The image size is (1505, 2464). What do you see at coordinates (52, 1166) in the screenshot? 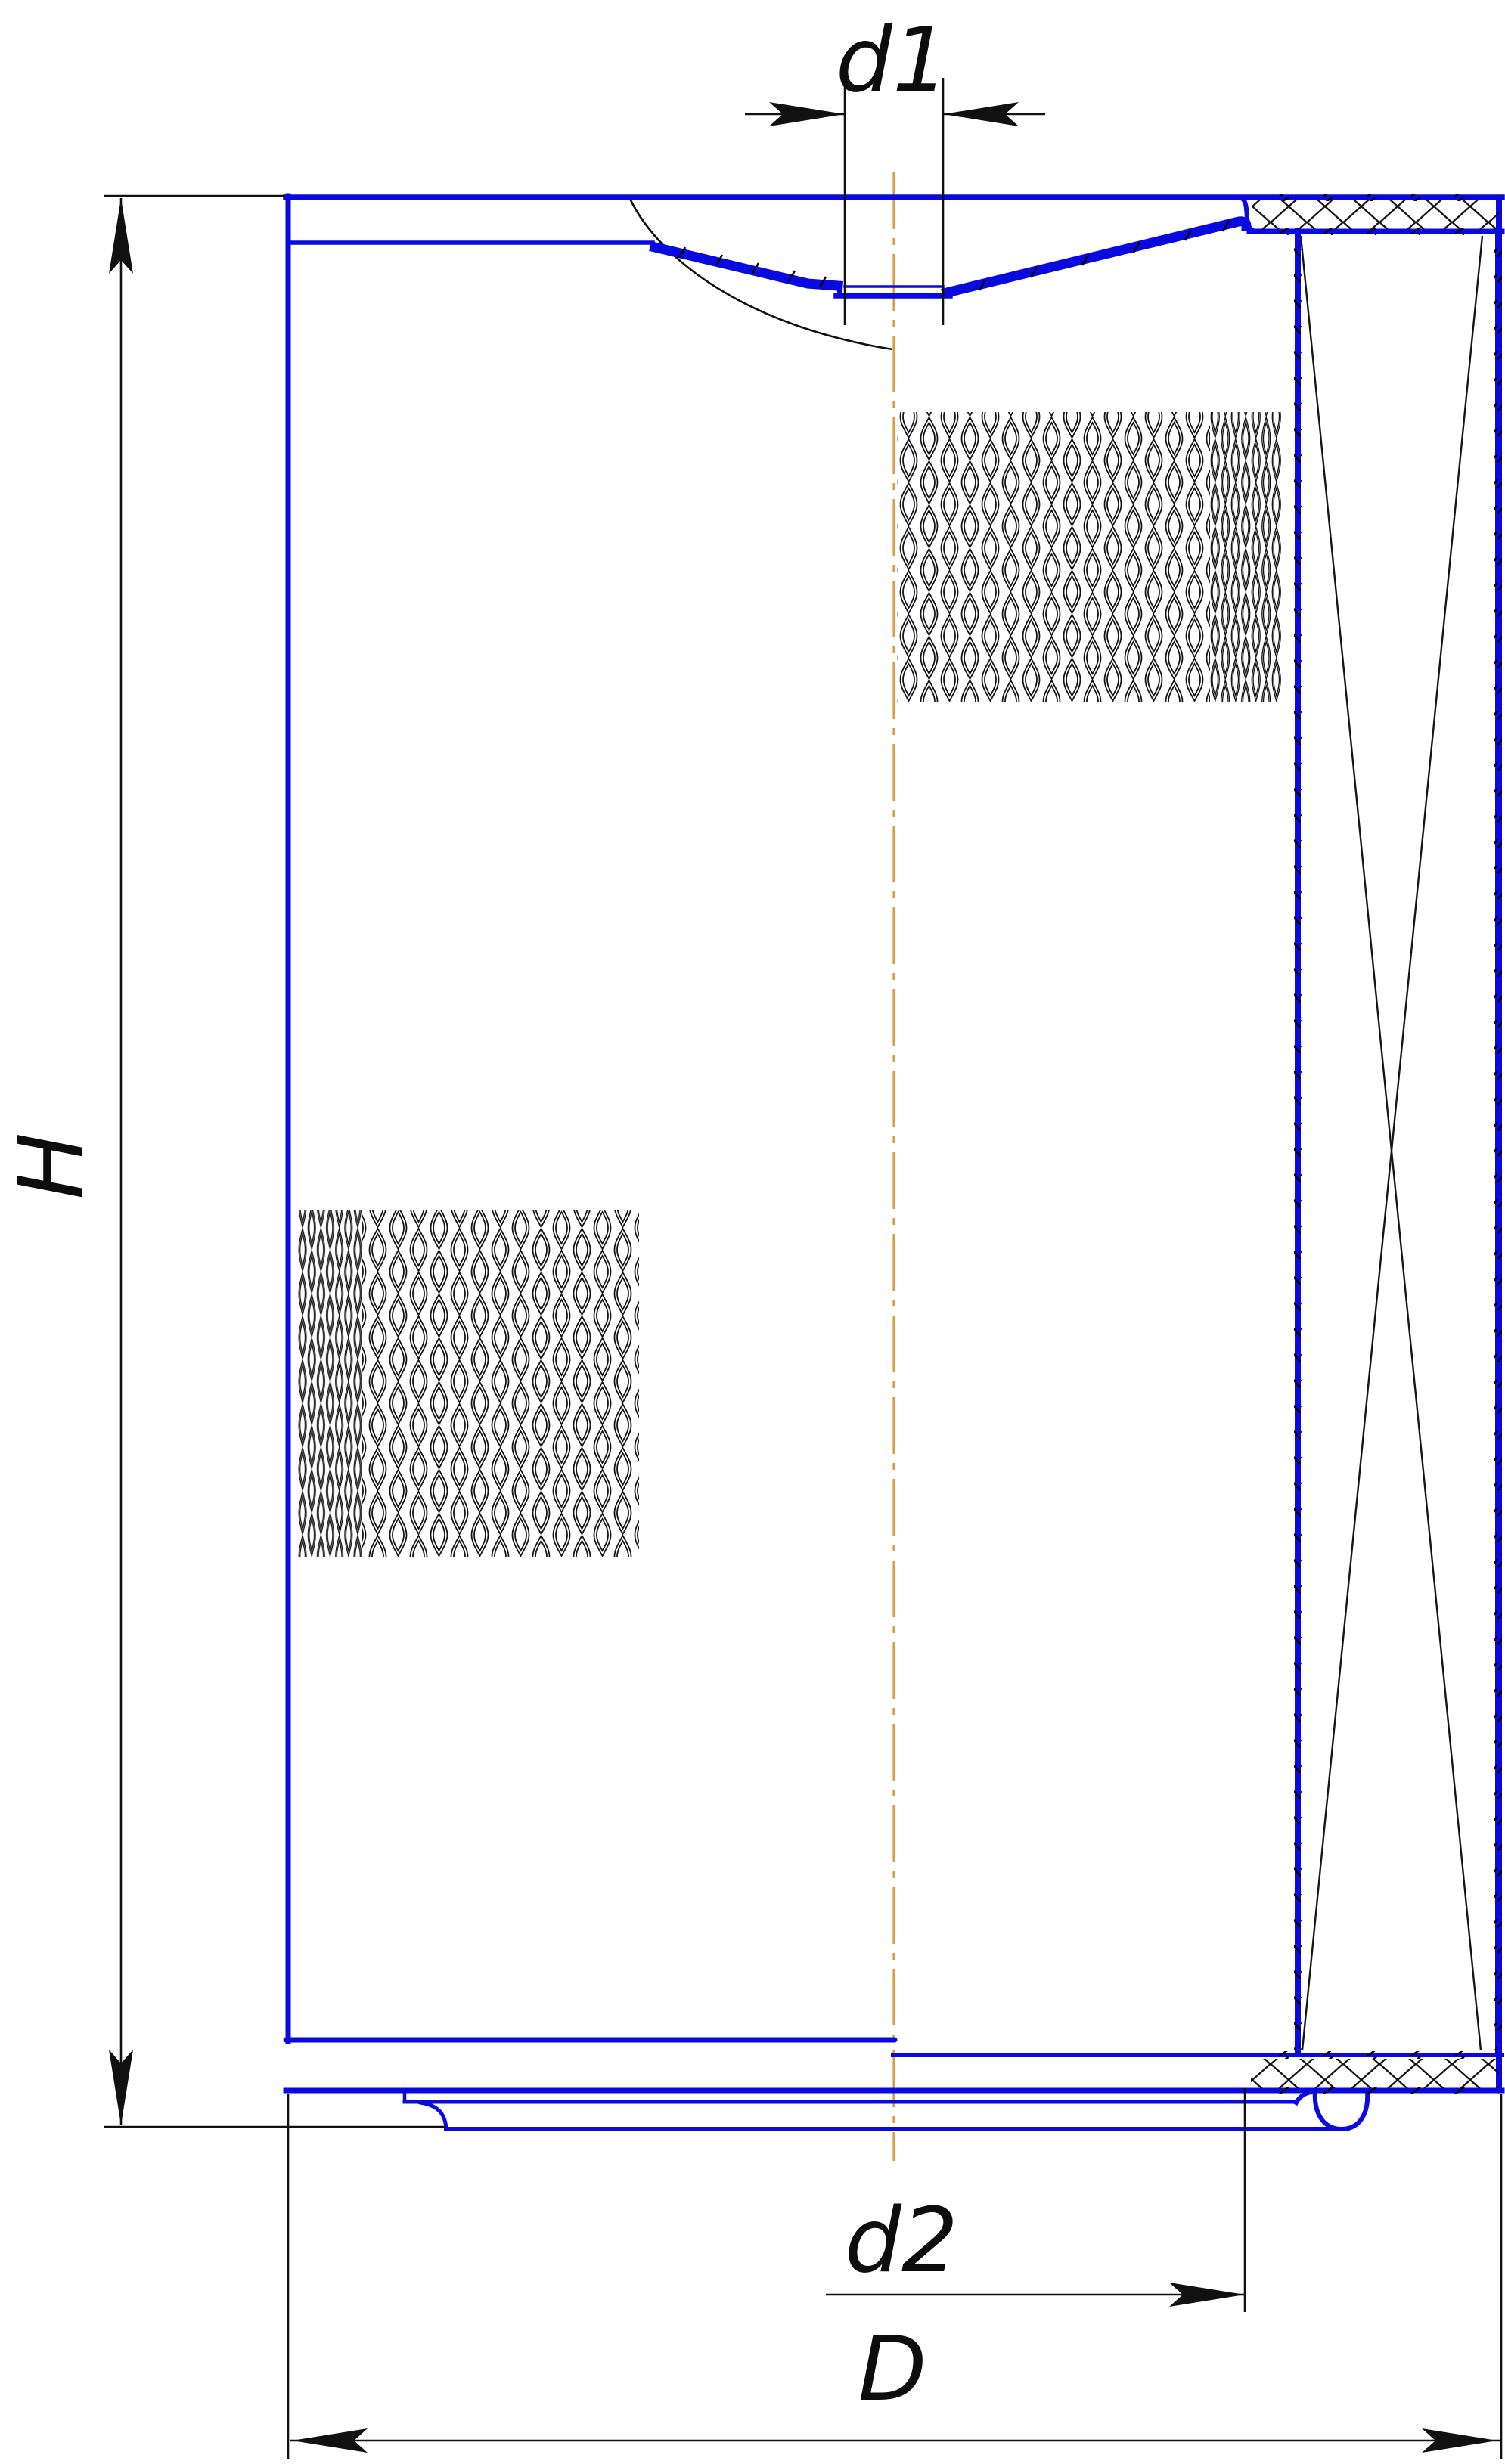
I see `dim-label-h: H` at bounding box center [52, 1166].